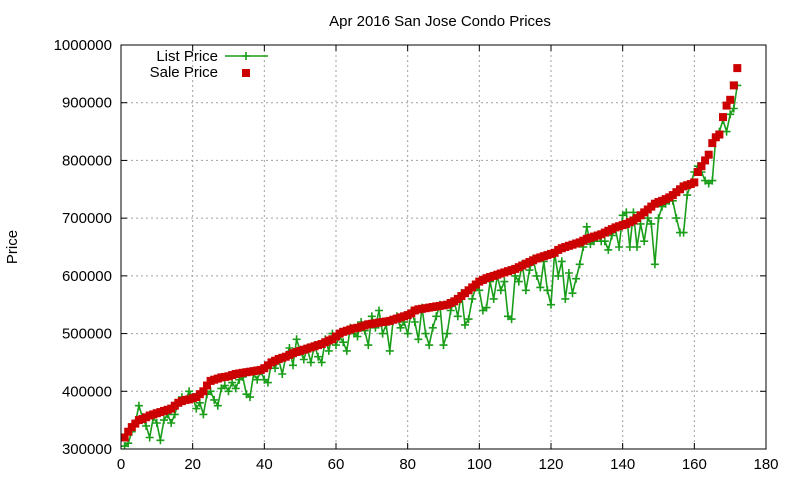 The width and height of the screenshot is (800, 480). What do you see at coordinates (550, 464) in the screenshot?
I see `x-tick-label: 120` at bounding box center [550, 464].